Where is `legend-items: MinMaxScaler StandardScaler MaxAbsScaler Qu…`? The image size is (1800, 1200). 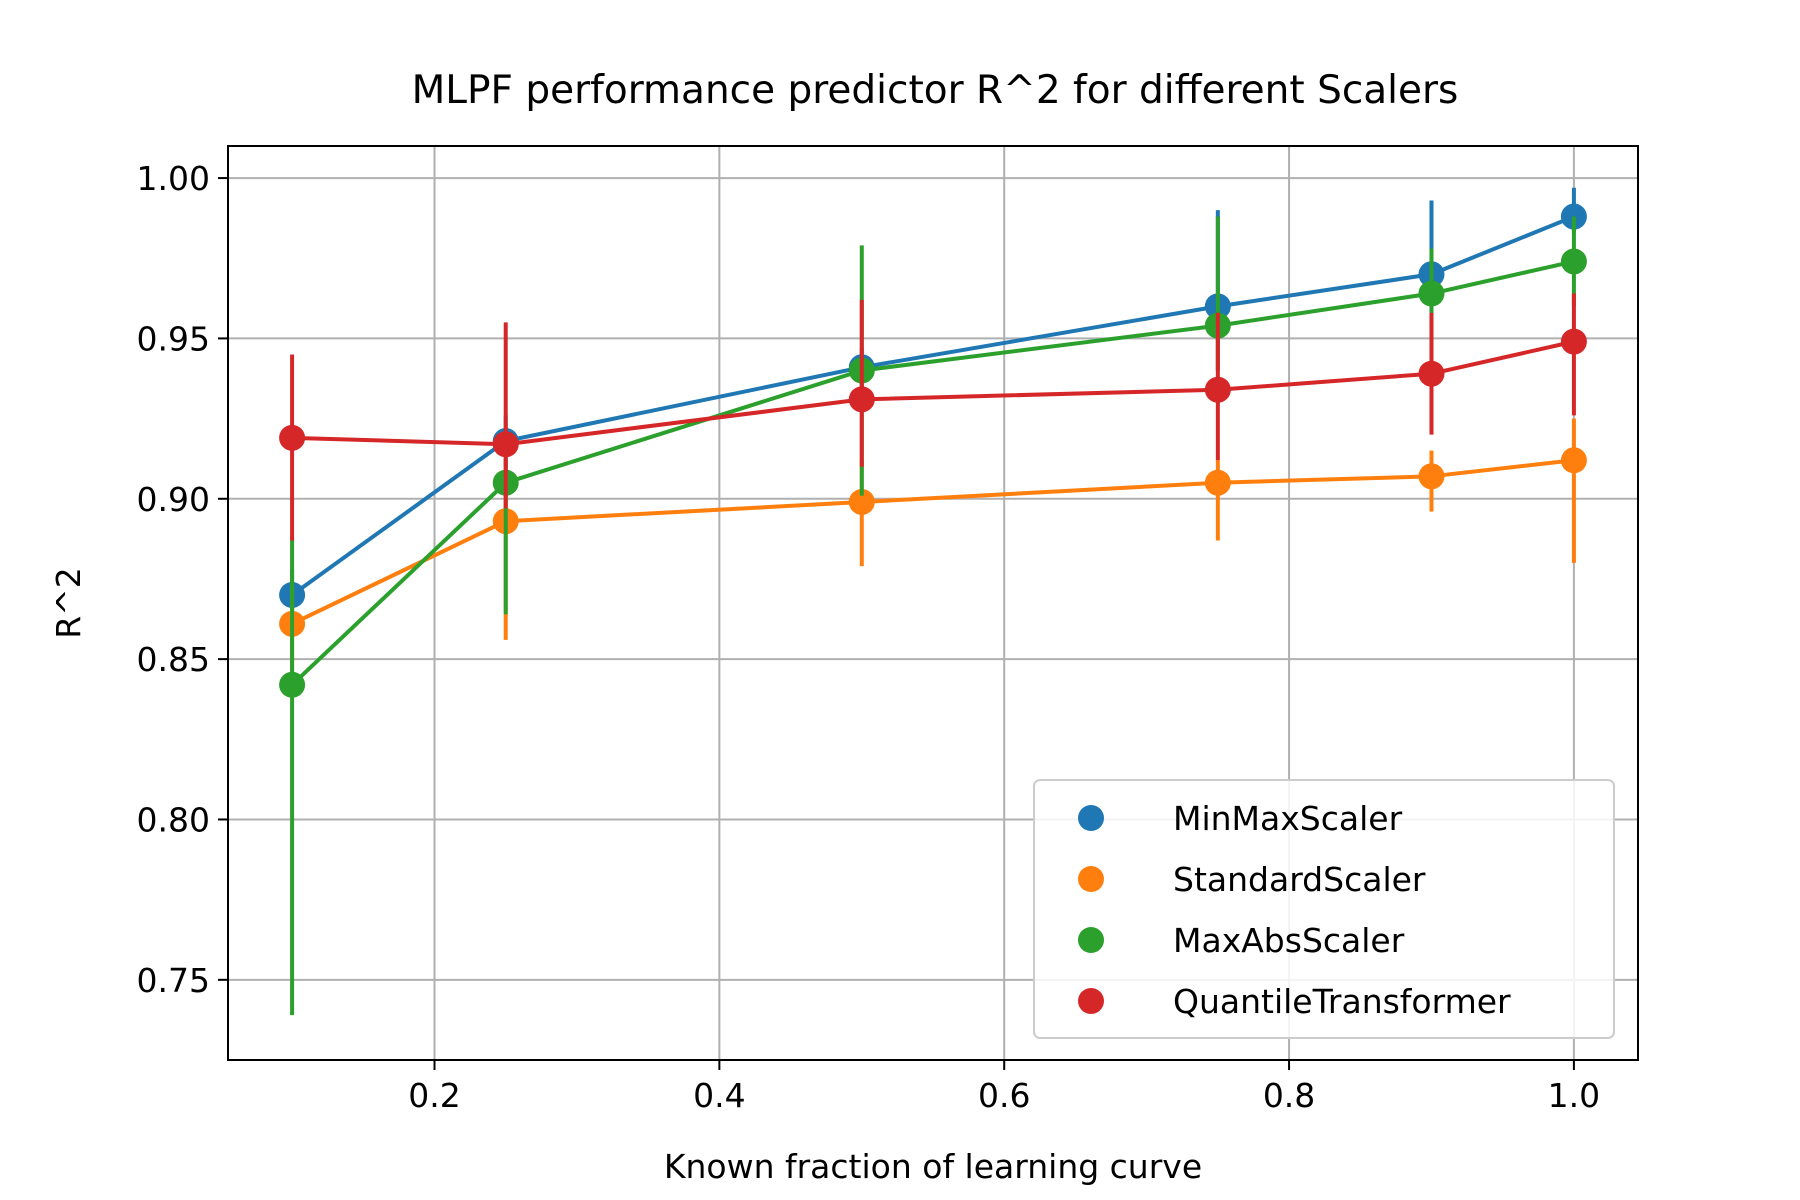 legend-items: MinMaxScaler StandardScaler MaxAbsScaler Qu… is located at coordinates (1294, 910).